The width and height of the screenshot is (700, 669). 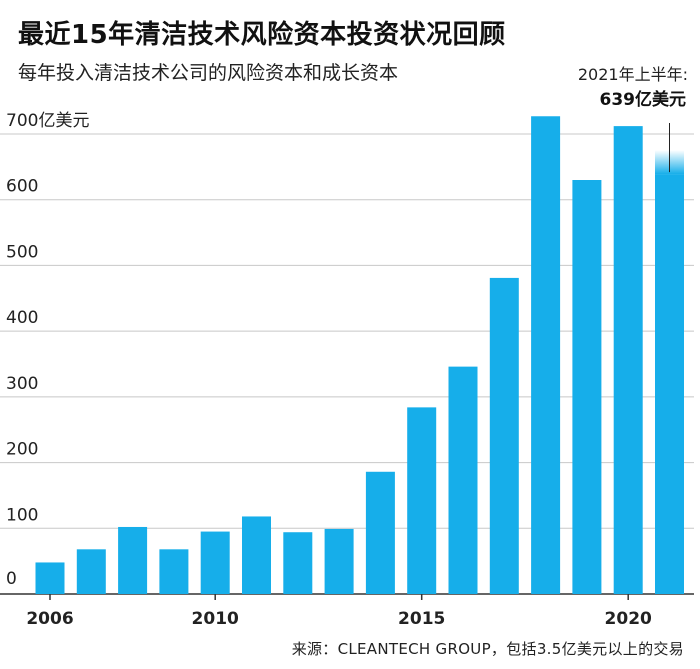 What do you see at coordinates (22, 450) in the screenshot?
I see `y-tick-label: 200` at bounding box center [22, 450].